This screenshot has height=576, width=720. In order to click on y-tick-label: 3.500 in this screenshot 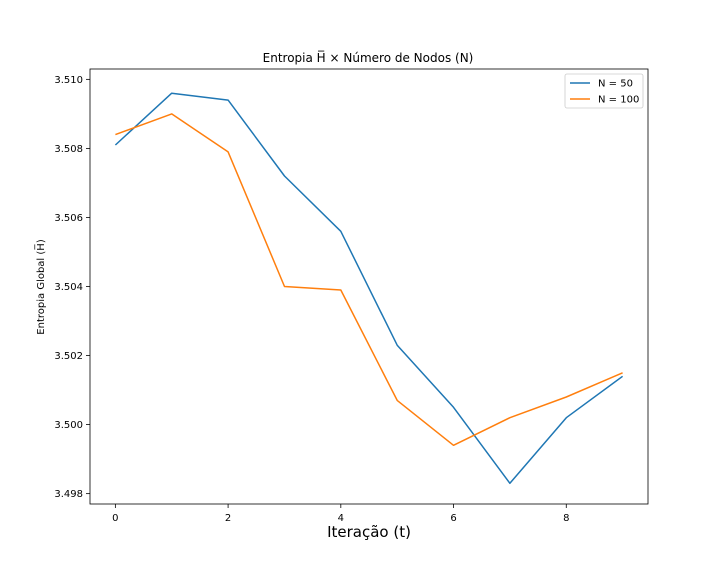, I will do `click(68, 425)`.